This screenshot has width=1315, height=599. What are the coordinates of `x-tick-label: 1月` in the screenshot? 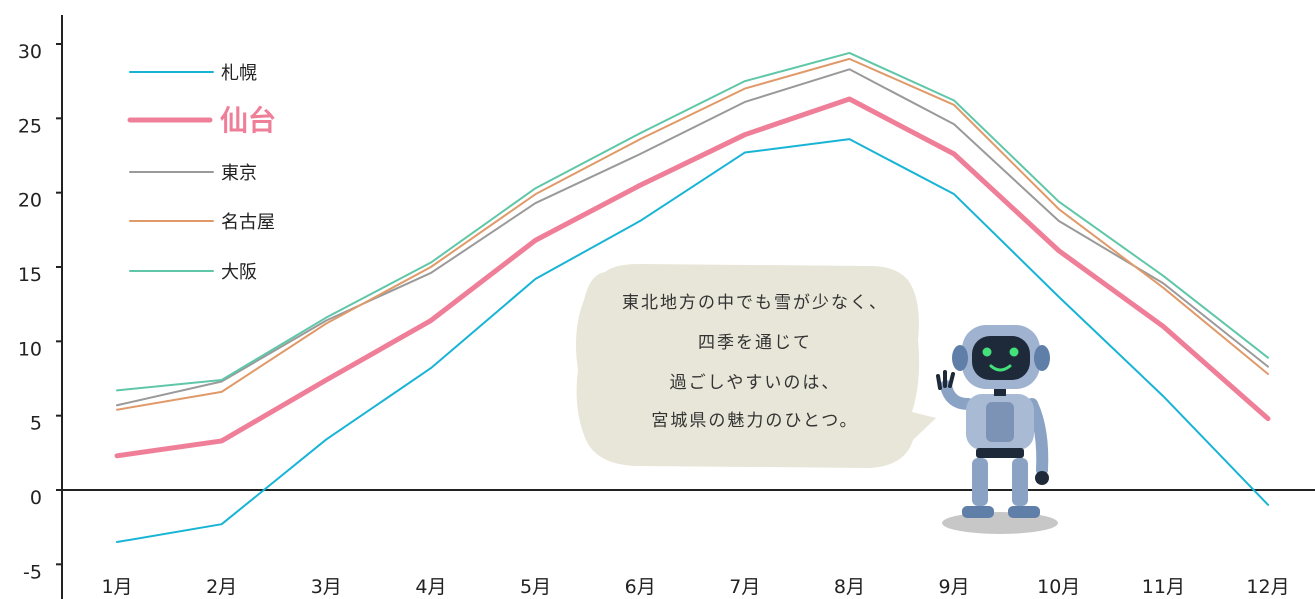 It's located at (116, 587).